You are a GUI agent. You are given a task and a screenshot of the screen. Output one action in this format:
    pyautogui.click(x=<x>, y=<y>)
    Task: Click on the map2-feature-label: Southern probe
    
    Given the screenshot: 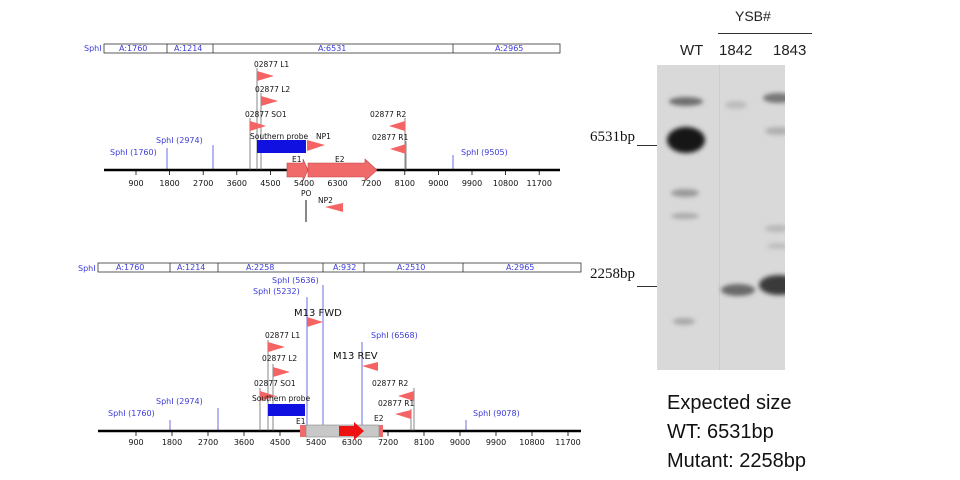 What is the action you would take?
    pyautogui.click(x=281, y=398)
    